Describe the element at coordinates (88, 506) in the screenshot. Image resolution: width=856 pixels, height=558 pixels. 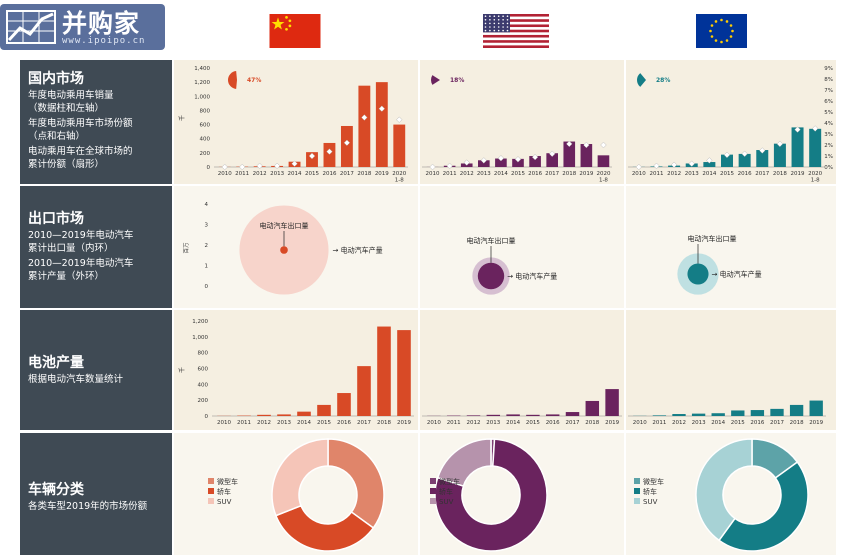
I see `row-sub-vehicle-1: 各类车型2019年的市场份额` at that location.